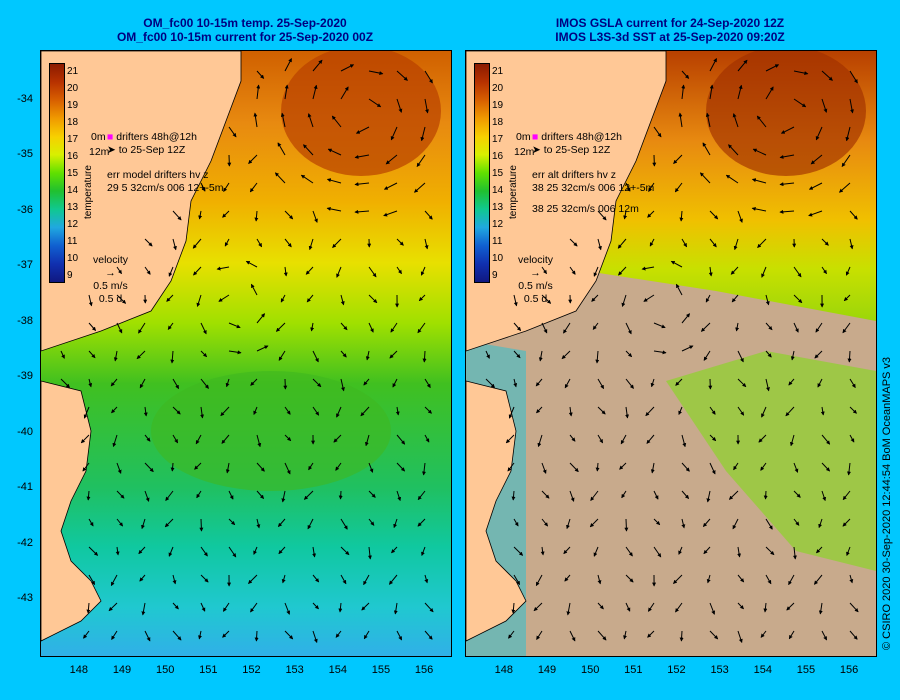 Image resolution: width=900 pixels, height=700 pixels. I want to click on colorbar-tick: 20, so click(498, 88).